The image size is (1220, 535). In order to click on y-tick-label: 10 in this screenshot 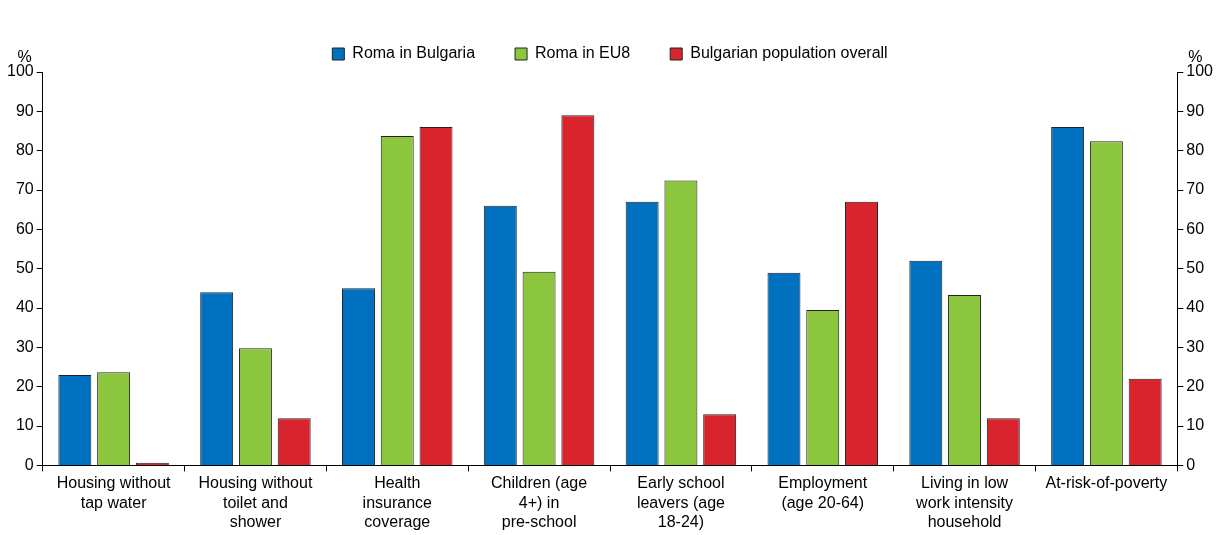, I will do `click(24, 425)`.